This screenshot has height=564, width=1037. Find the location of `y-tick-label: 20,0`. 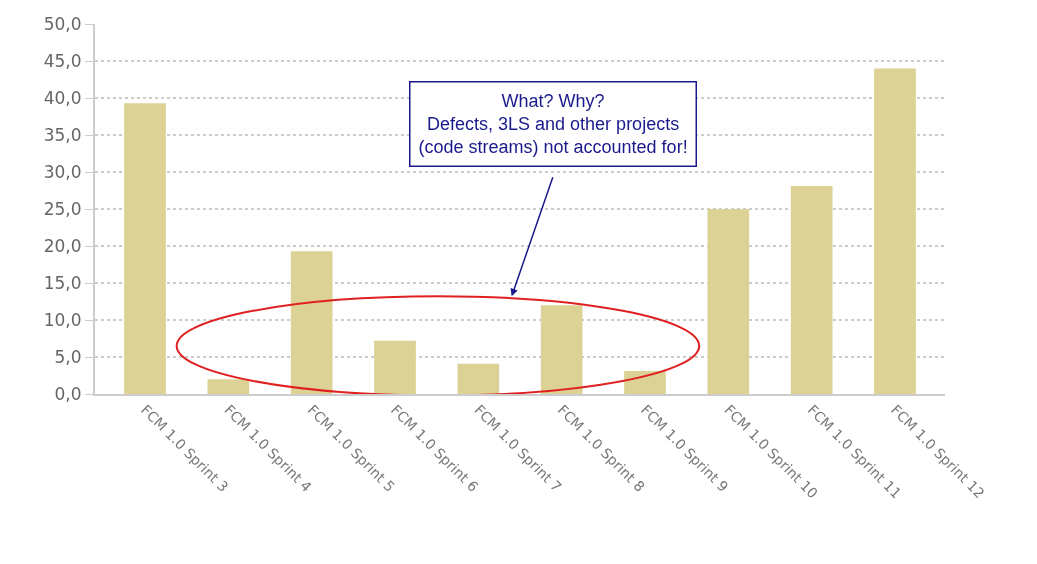

y-tick-label: 20,0 is located at coordinates (62, 245).